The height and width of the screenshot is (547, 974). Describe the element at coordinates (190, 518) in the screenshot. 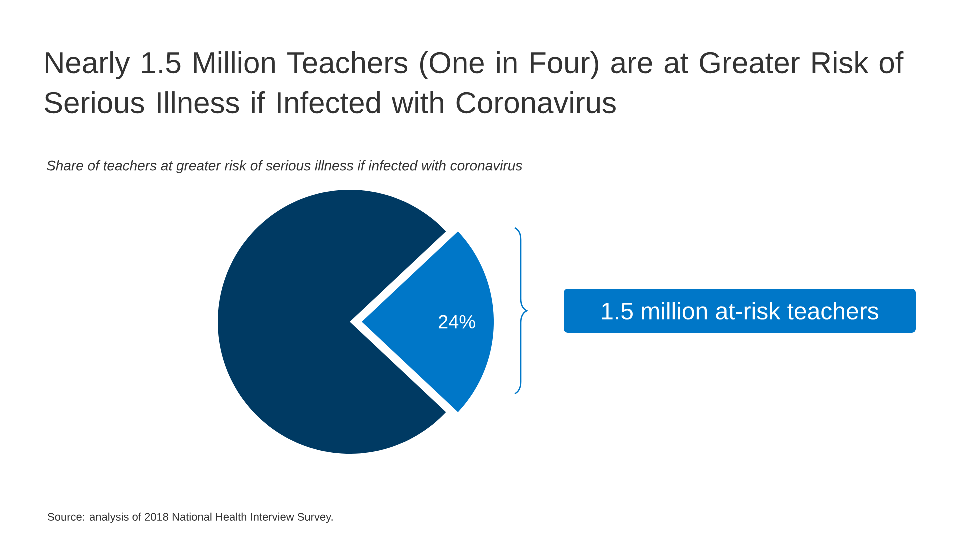

I see `source-note: Source: analysis of 2018 National Health Interview Survey.` at that location.